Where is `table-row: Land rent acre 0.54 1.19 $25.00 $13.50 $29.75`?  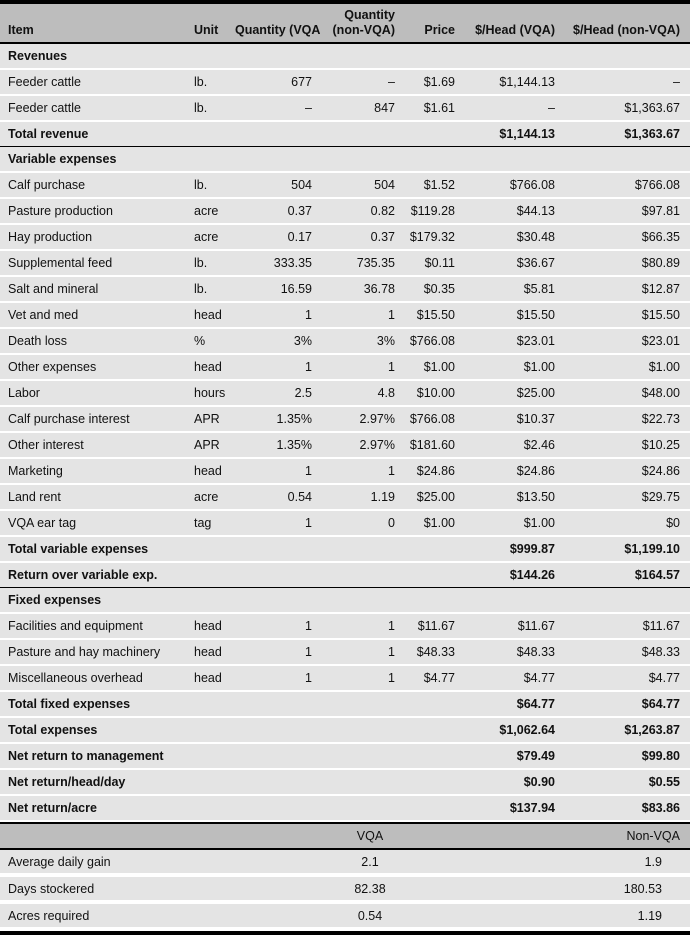 table-row: Land rent acre 0.54 1.19 $25.00 $13.50 $29.75 is located at coordinates (345, 498).